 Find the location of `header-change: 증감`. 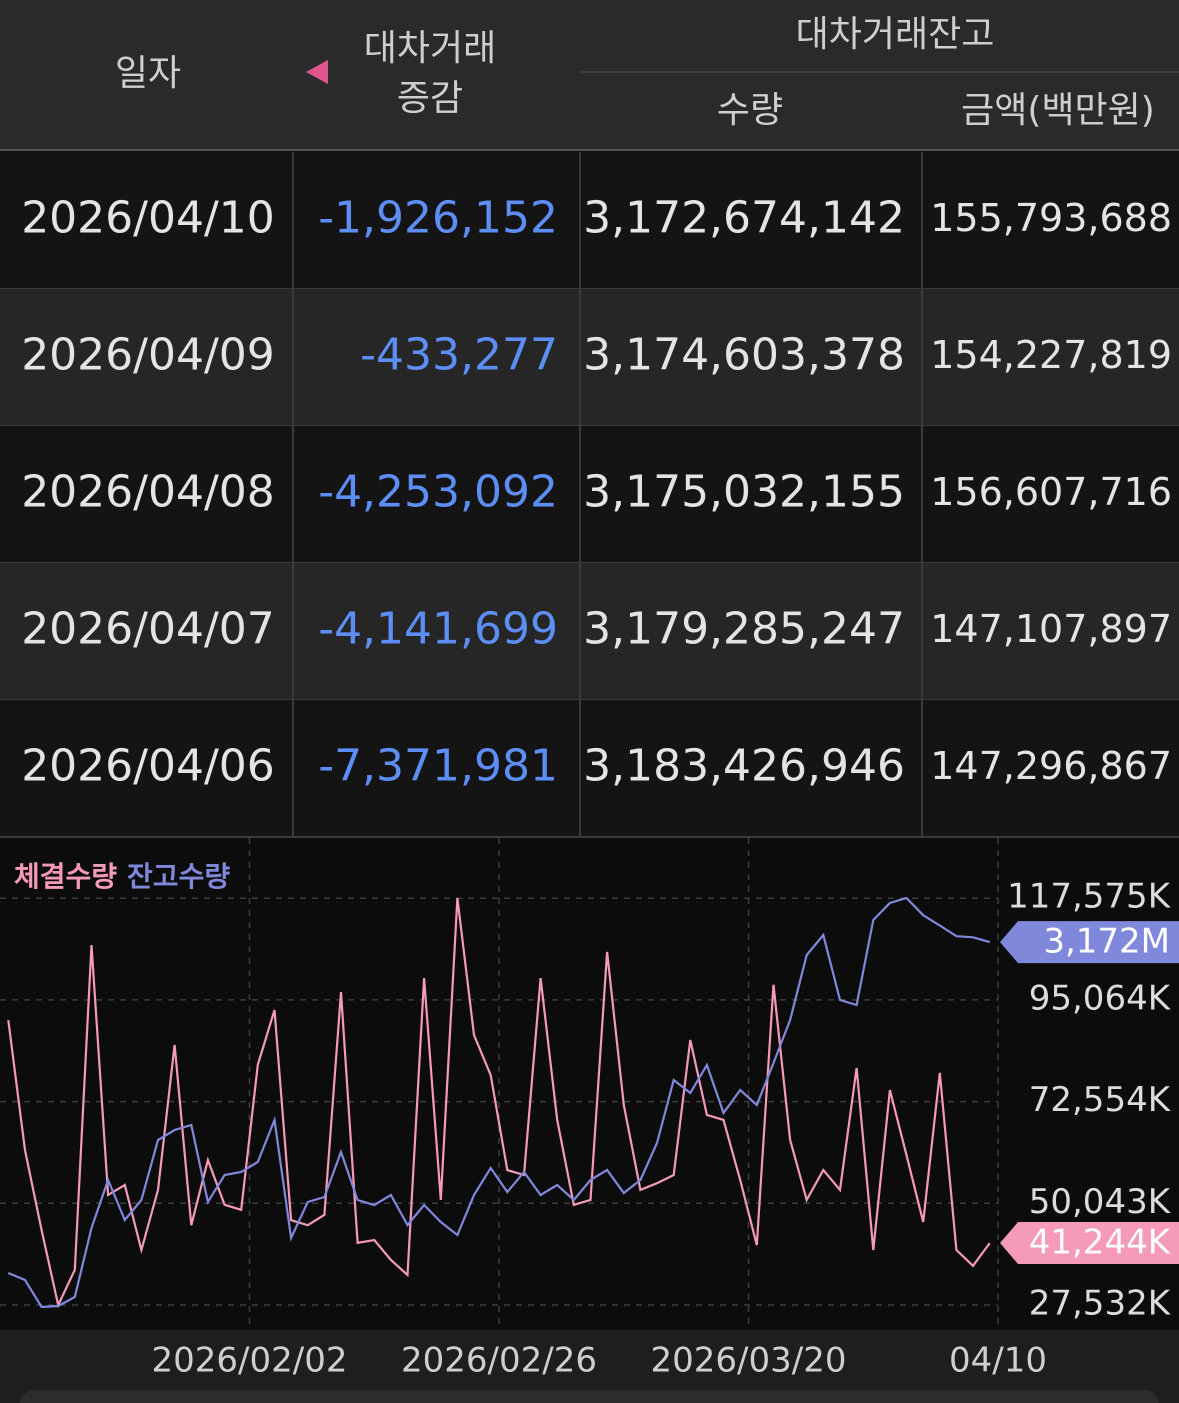

header-change: 증감 is located at coordinates (430, 98).